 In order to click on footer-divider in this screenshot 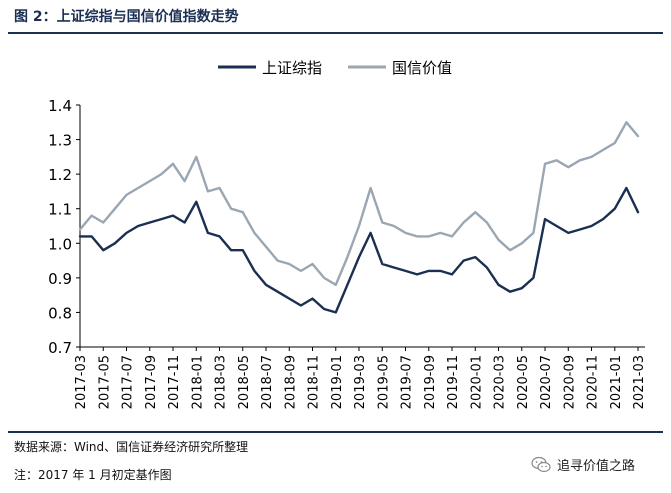, I will do `click(335, 432)`.